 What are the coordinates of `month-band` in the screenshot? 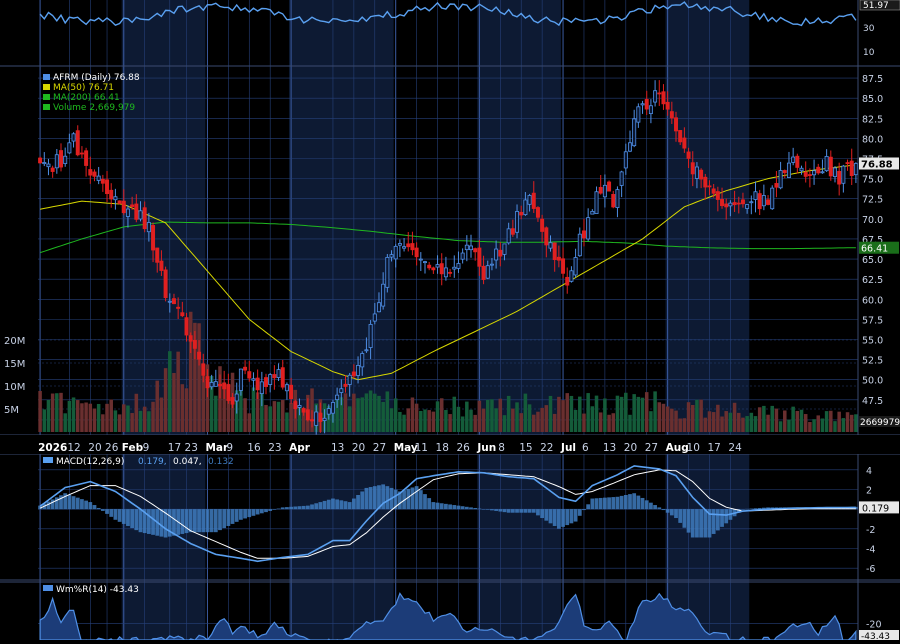 It's located at (341, 320).